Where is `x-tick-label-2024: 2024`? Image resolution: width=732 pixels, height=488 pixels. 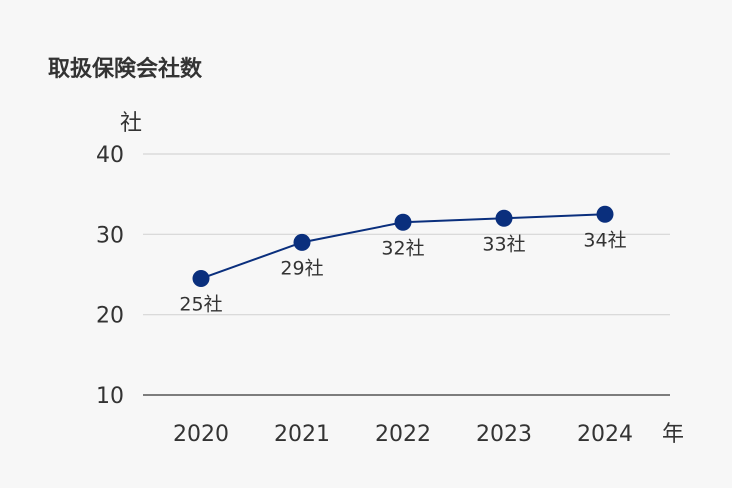
x-tick-label-2024: 2024 is located at coordinates (605, 434).